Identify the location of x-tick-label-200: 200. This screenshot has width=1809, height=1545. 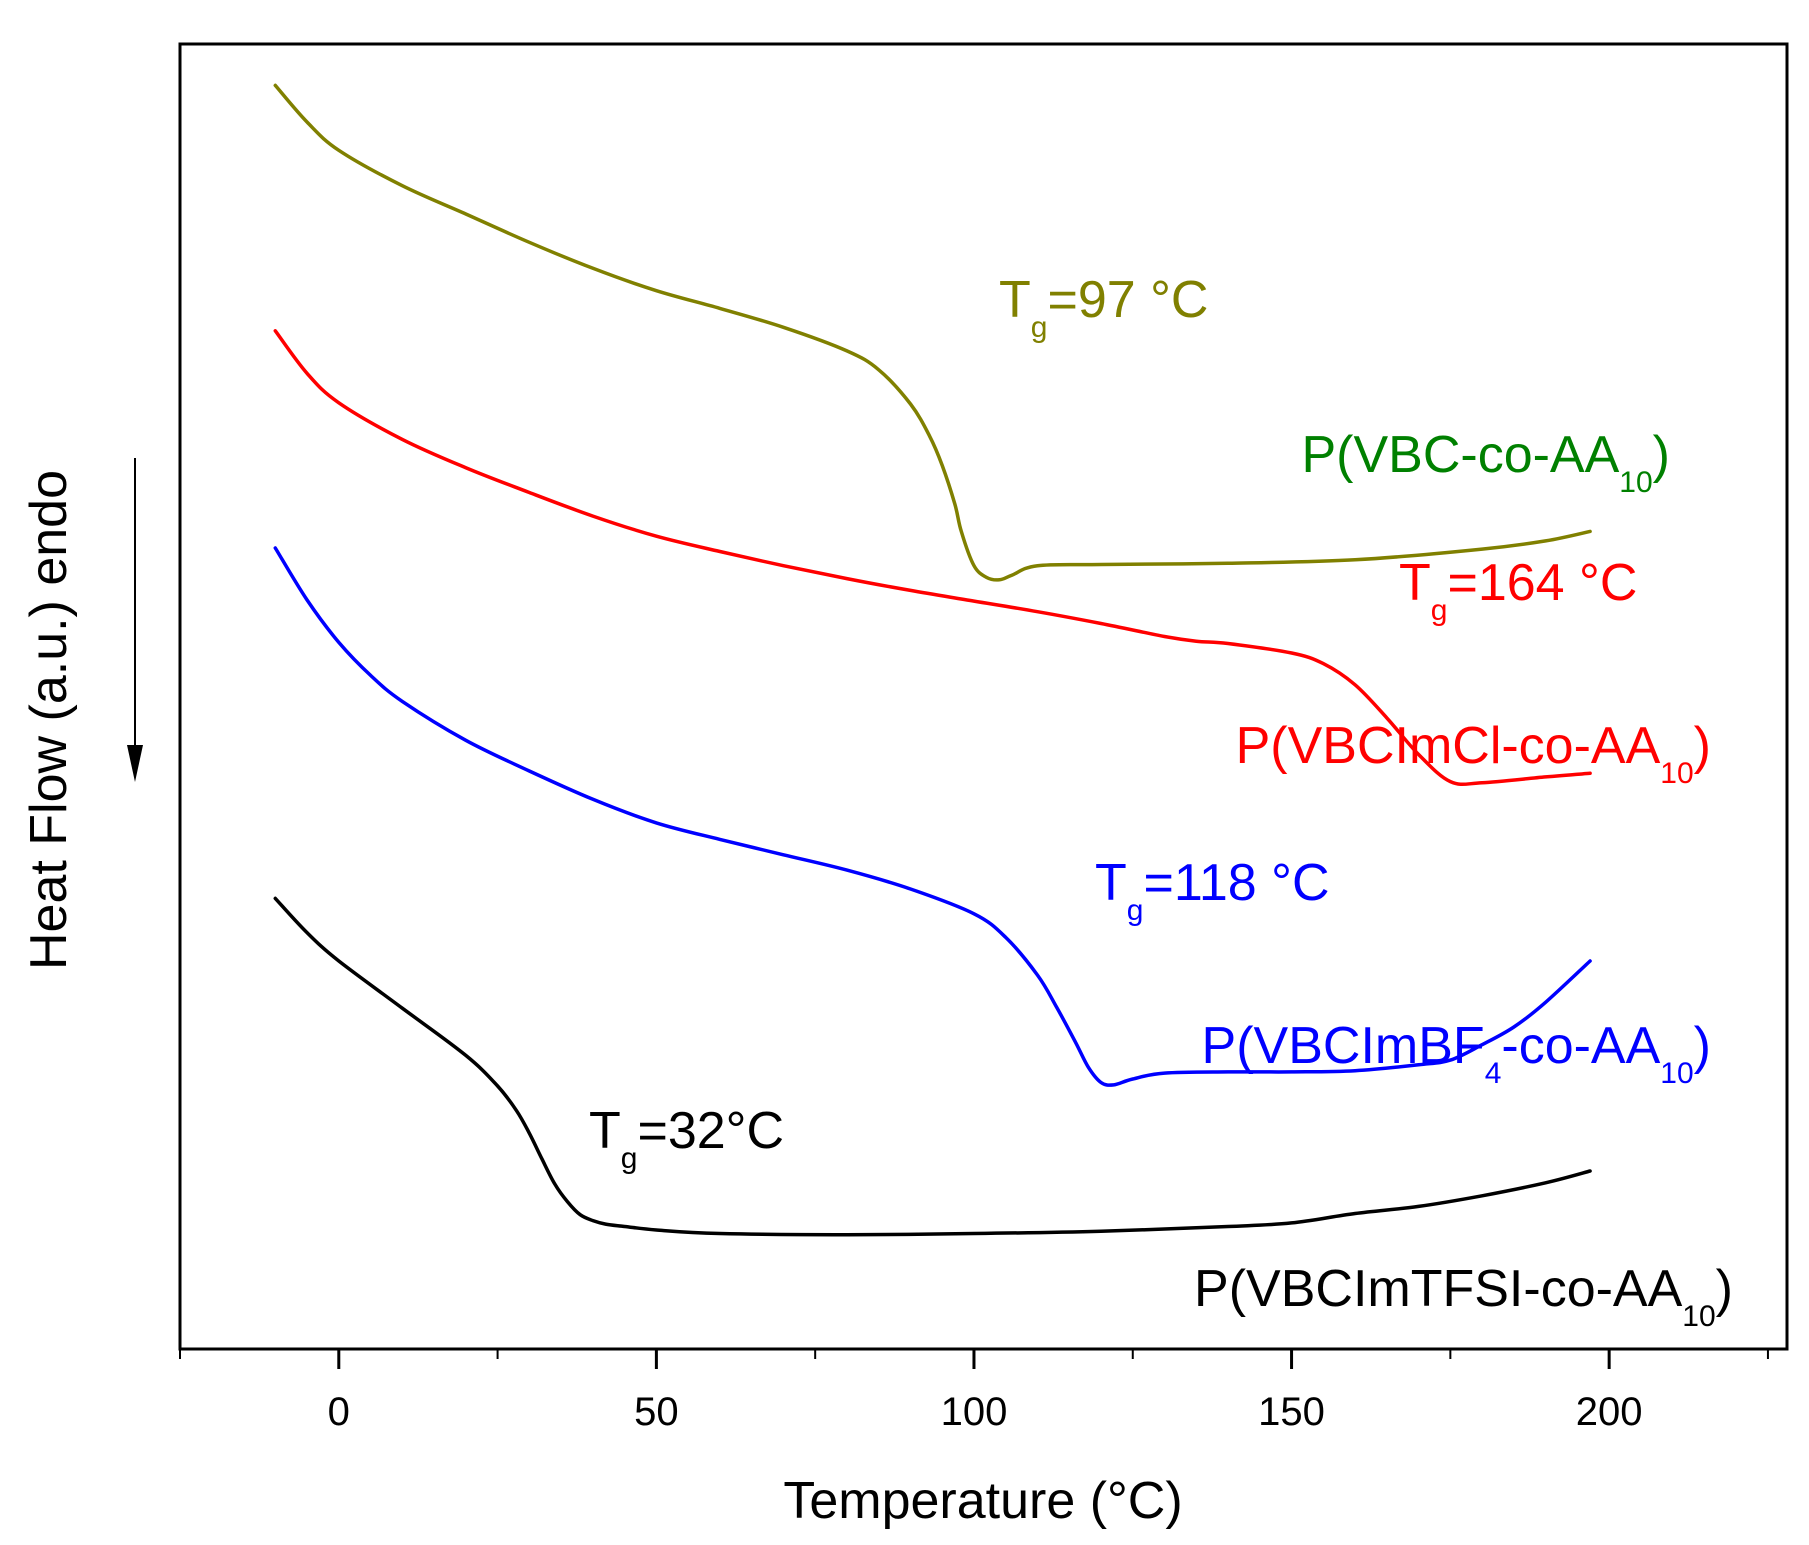
(1609, 1412).